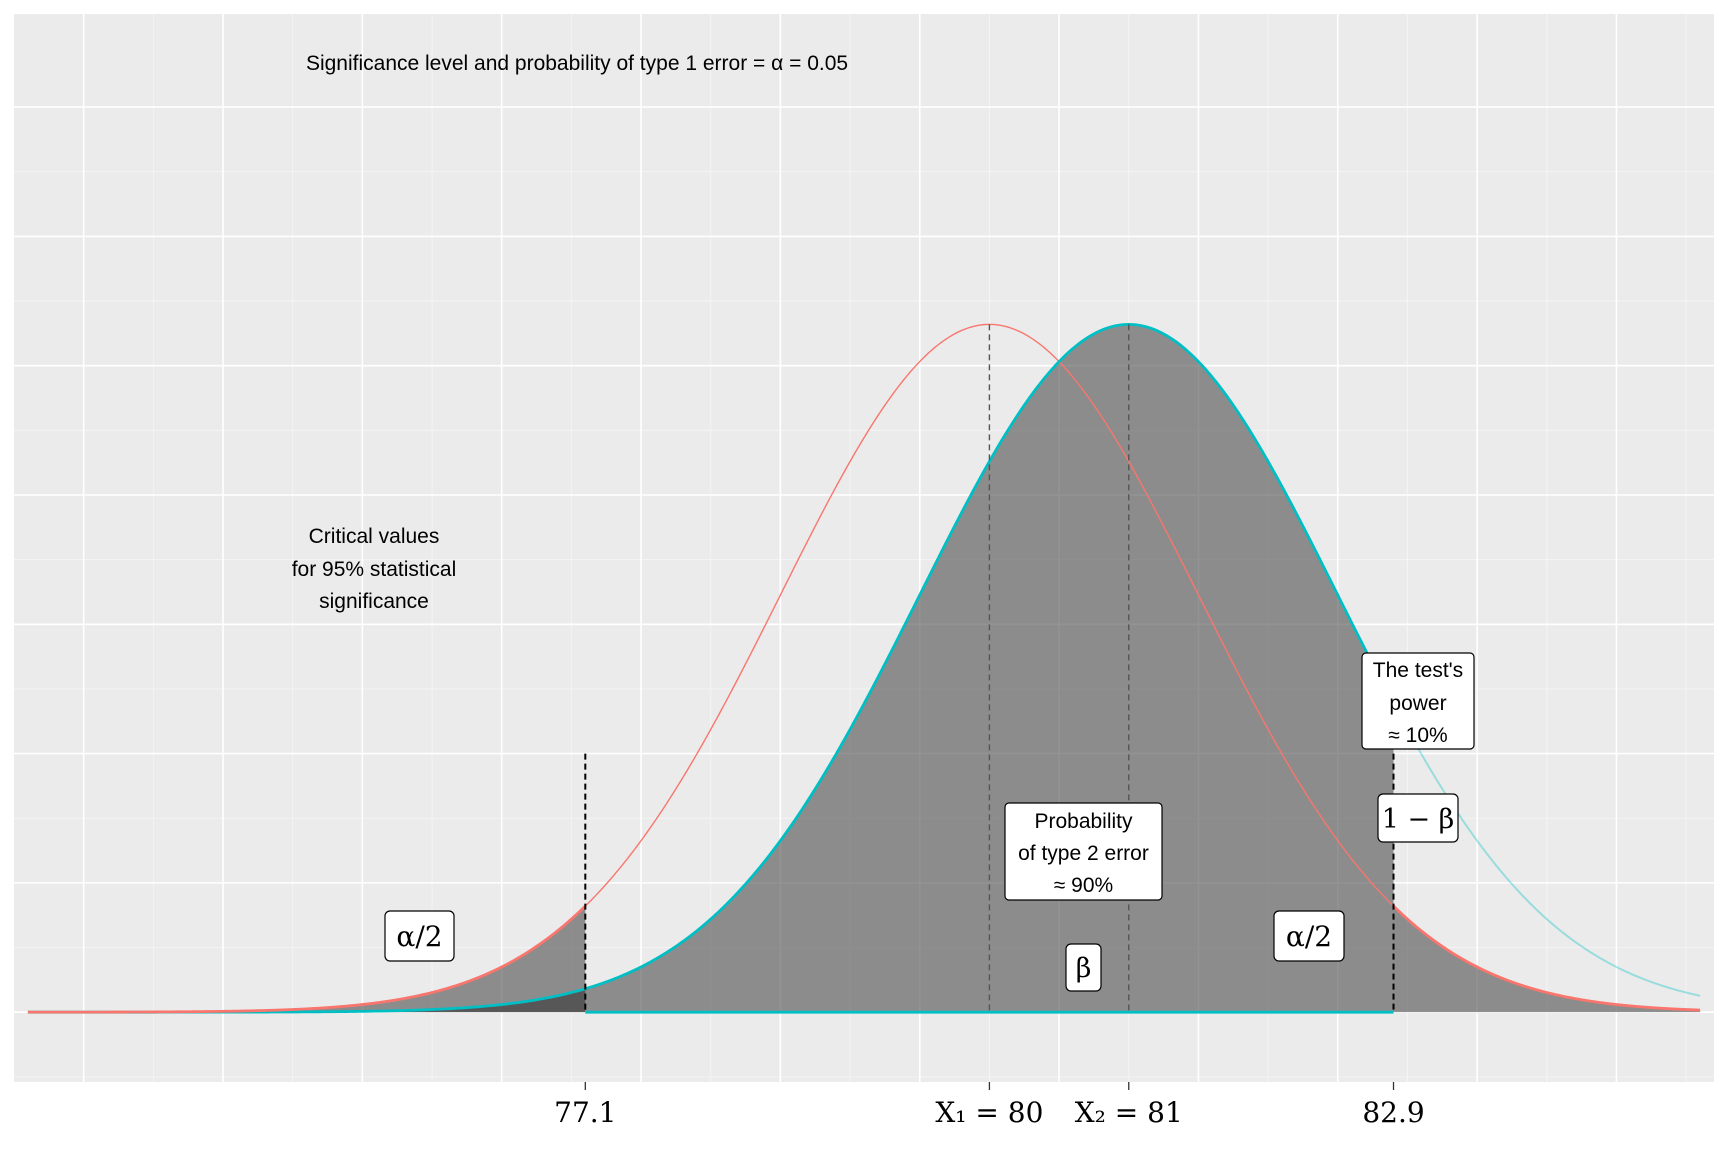  What do you see at coordinates (1393, 1112) in the screenshot?
I see `x-tick-label: 82.9` at bounding box center [1393, 1112].